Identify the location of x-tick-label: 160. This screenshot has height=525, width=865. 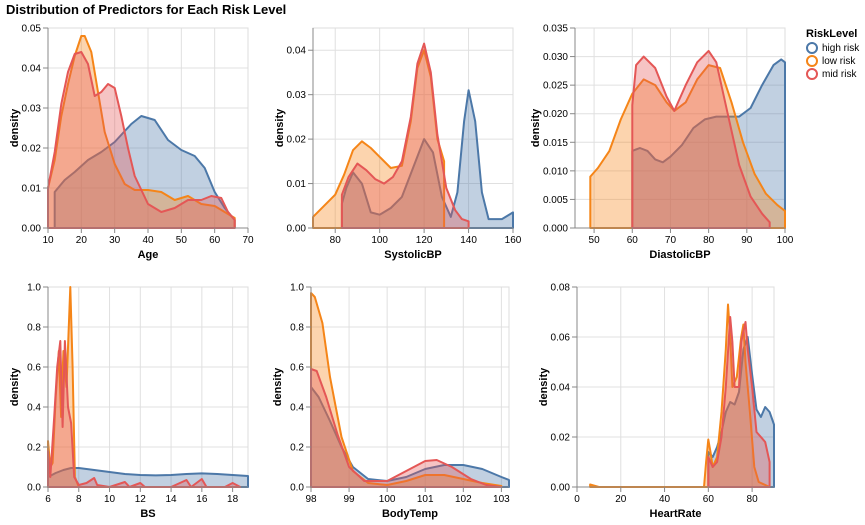
(513, 240).